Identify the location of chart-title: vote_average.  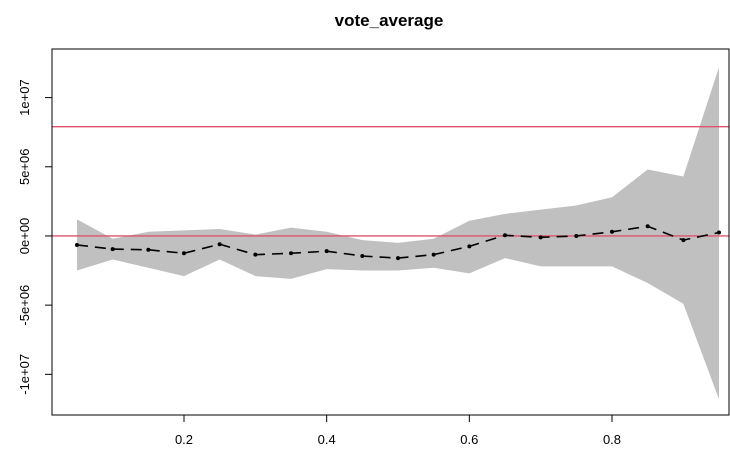
(389, 20).